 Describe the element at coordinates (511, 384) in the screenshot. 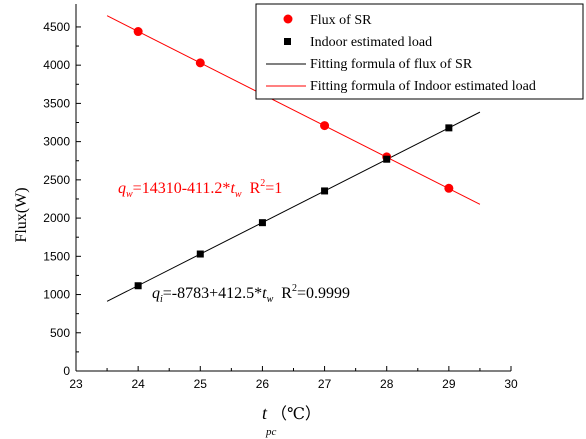

I see `x-tick-label: 30` at that location.